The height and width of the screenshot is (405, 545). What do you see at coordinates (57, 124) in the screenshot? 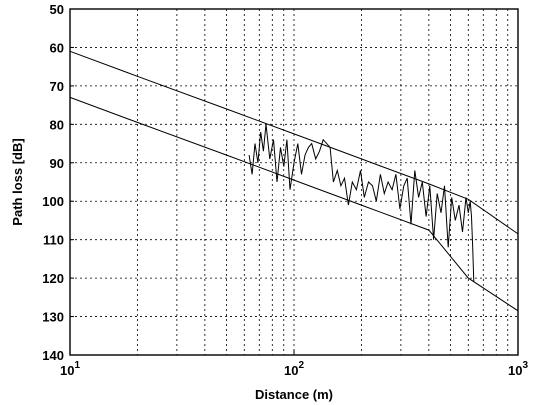
I see `y-tick-label: 80` at bounding box center [57, 124].